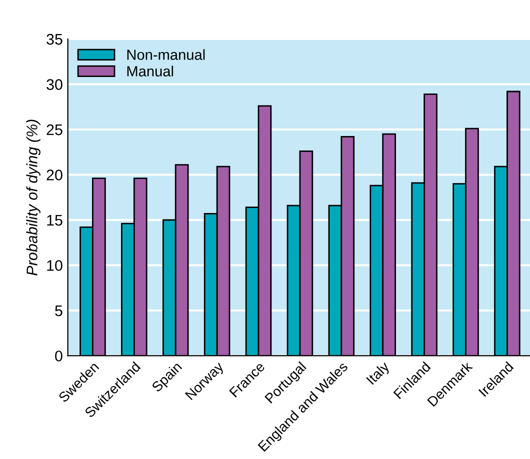 The height and width of the screenshot is (459, 530). What do you see at coordinates (58, 356) in the screenshot?
I see `y-tick-label: 0` at bounding box center [58, 356].